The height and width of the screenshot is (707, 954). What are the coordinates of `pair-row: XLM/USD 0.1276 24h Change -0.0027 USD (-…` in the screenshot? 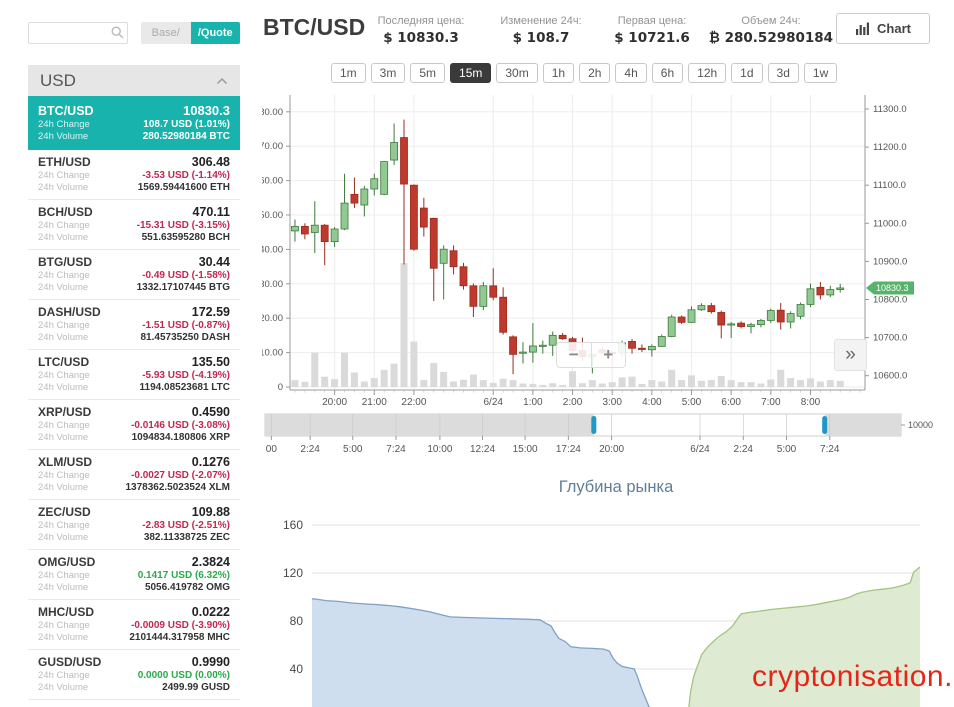 It's located at (134, 475).